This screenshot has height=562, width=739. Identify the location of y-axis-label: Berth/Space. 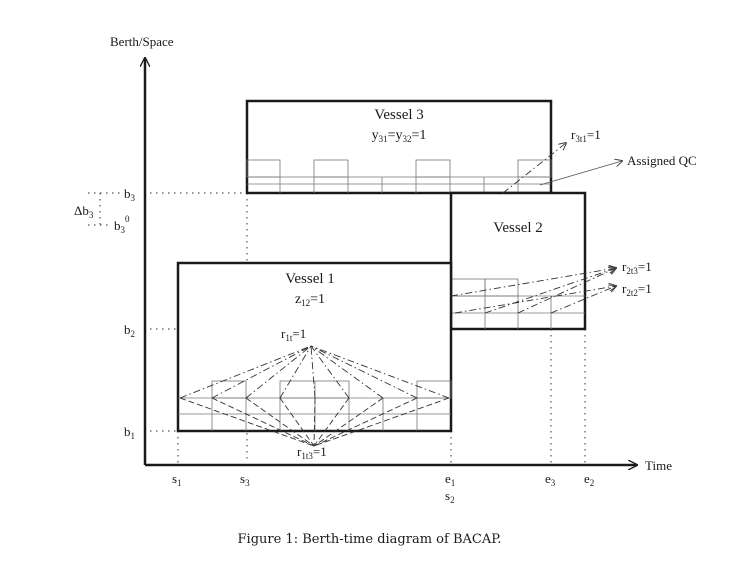
(142, 41).